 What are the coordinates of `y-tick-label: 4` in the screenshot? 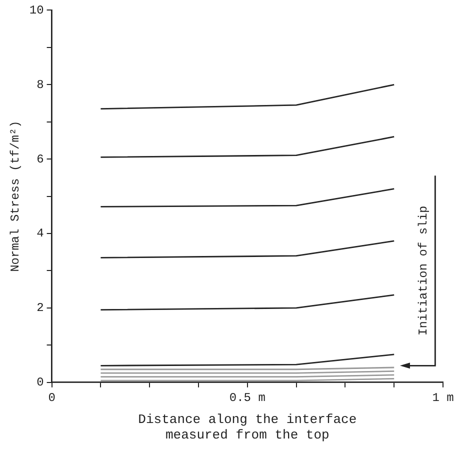 It's located at (40, 233).